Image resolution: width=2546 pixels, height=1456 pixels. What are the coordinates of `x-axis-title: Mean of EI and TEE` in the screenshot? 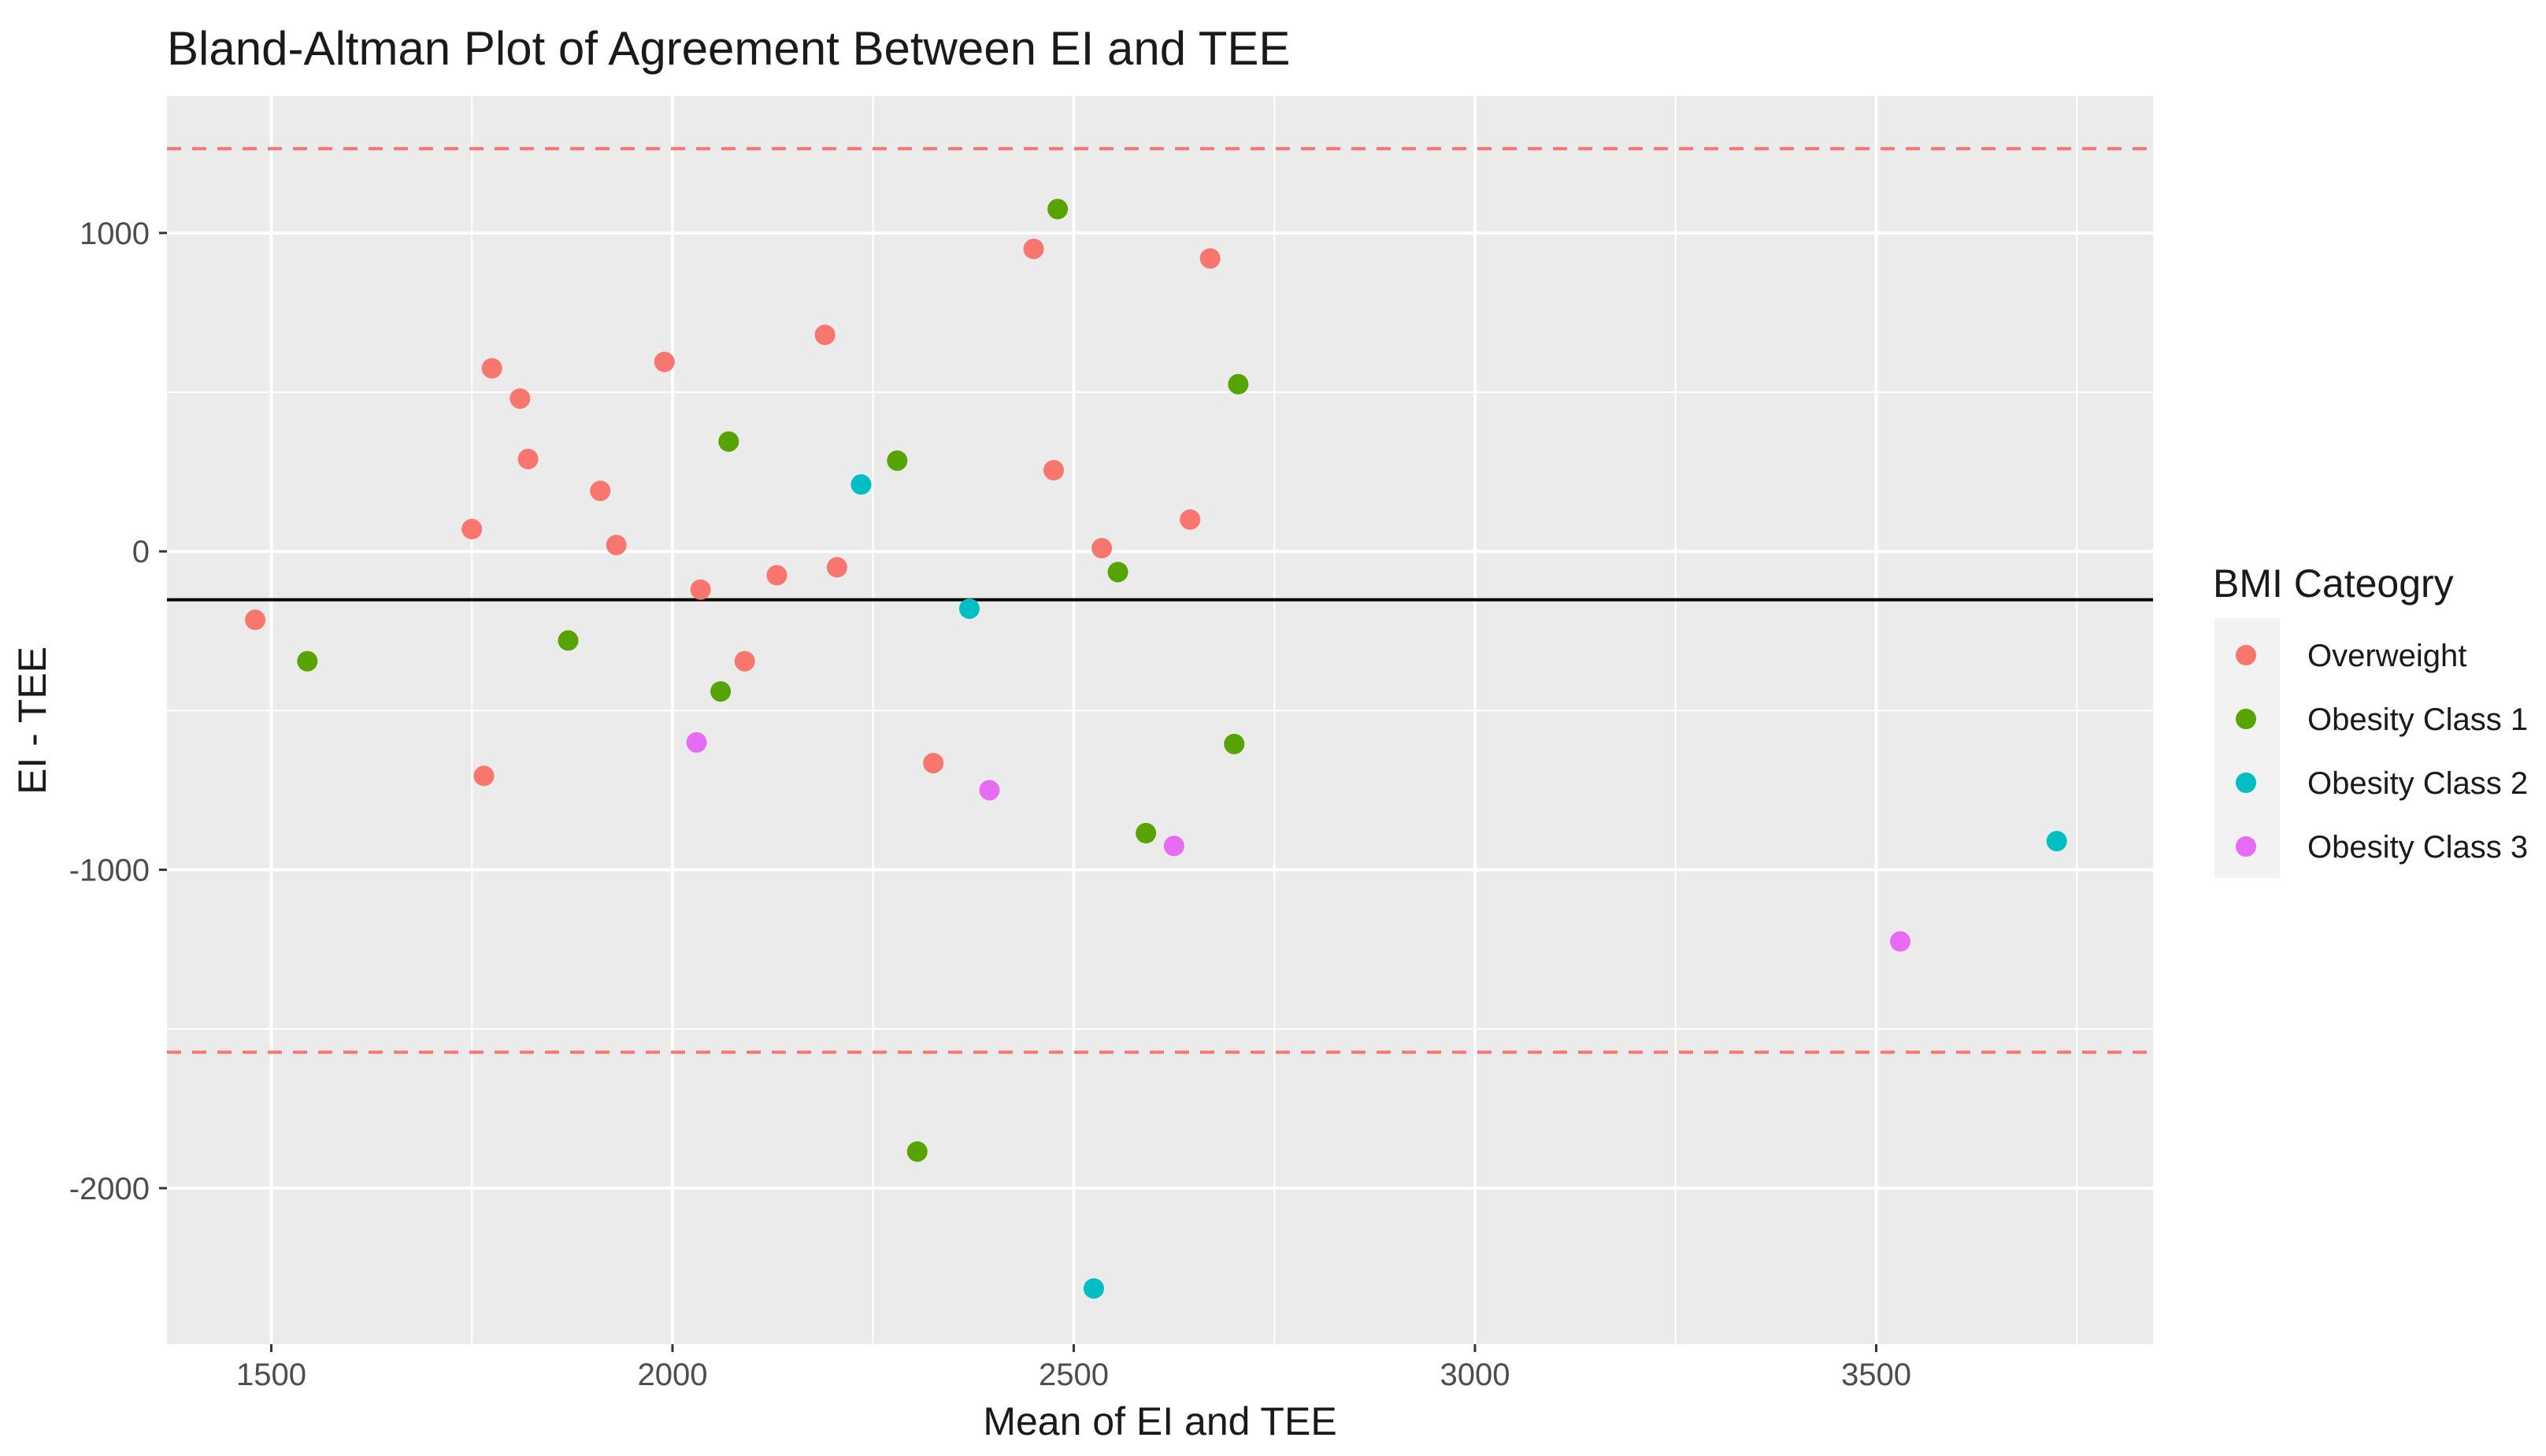 It's located at (1159, 1421).